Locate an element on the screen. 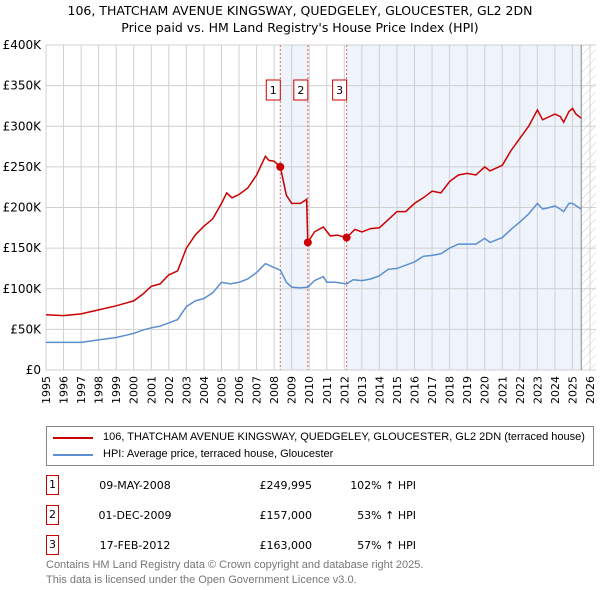  x-tick-label: 2014 is located at coordinates (379, 390).